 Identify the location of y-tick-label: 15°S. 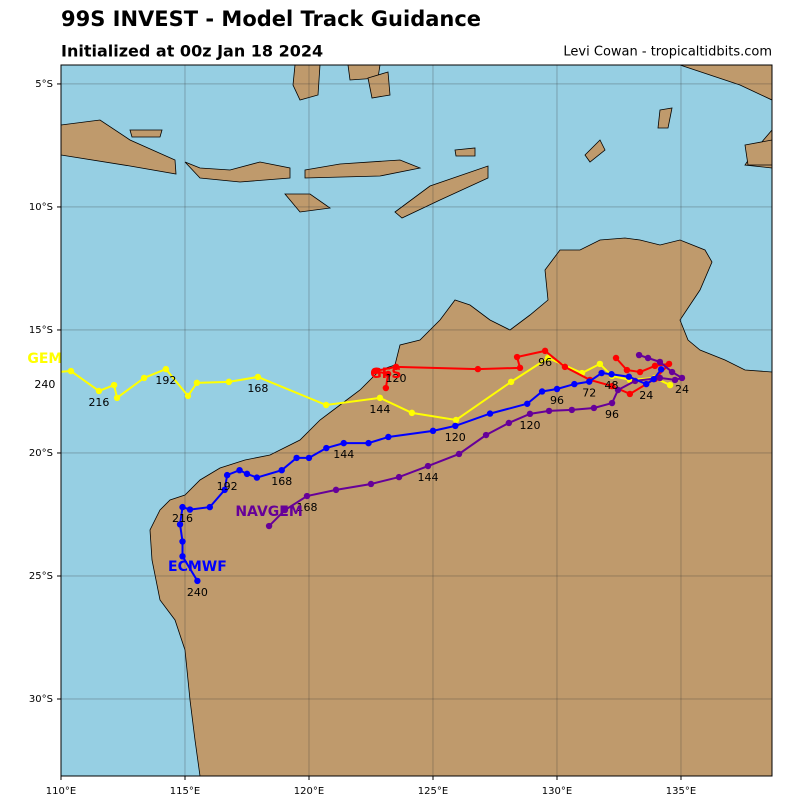
(41, 330).